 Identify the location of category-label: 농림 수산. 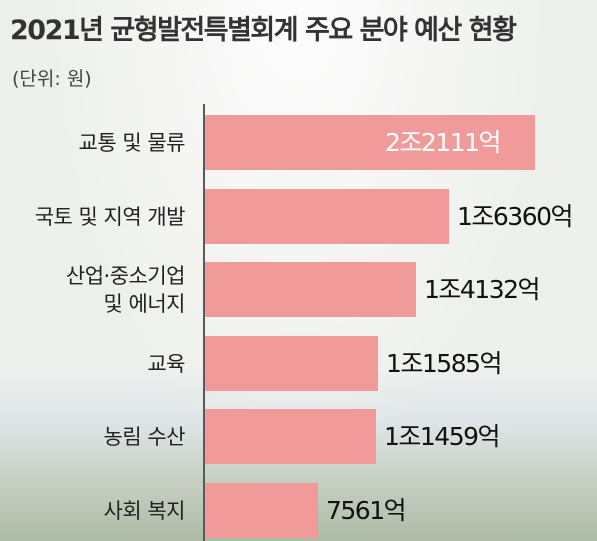
(144, 437).